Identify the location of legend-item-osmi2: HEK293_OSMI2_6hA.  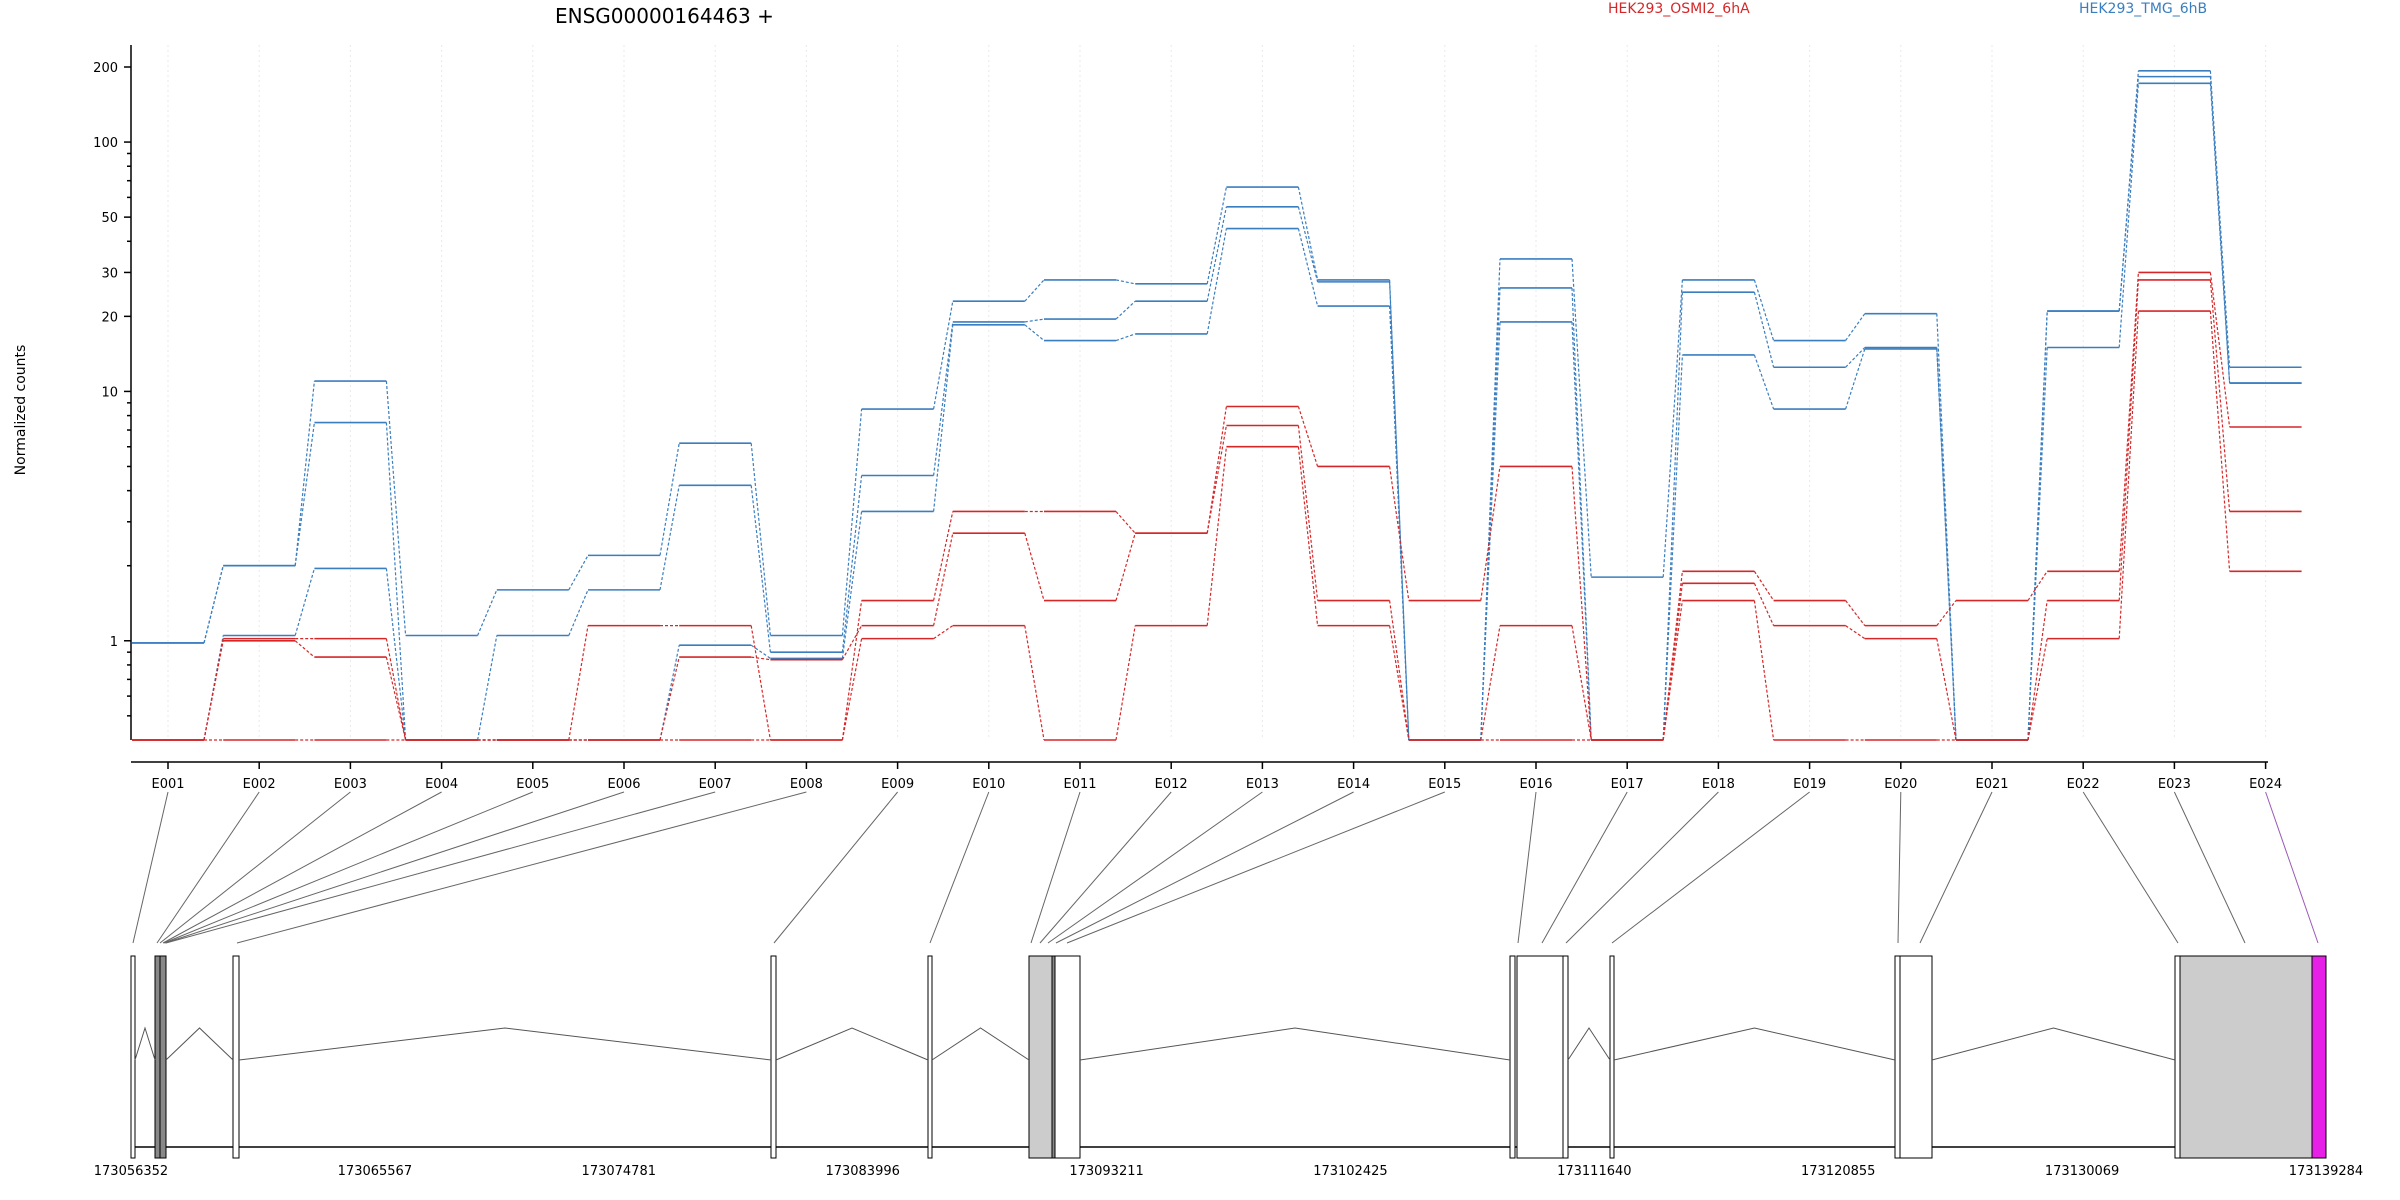
(1679, 9).